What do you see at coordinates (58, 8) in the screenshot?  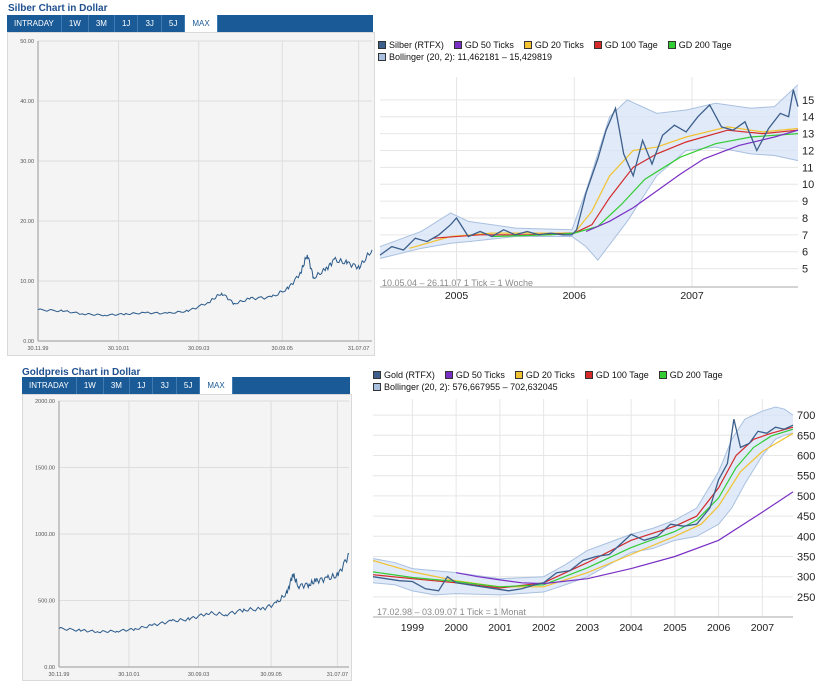 I see `silver-simple-title: Silber Chart in Dollar` at bounding box center [58, 8].